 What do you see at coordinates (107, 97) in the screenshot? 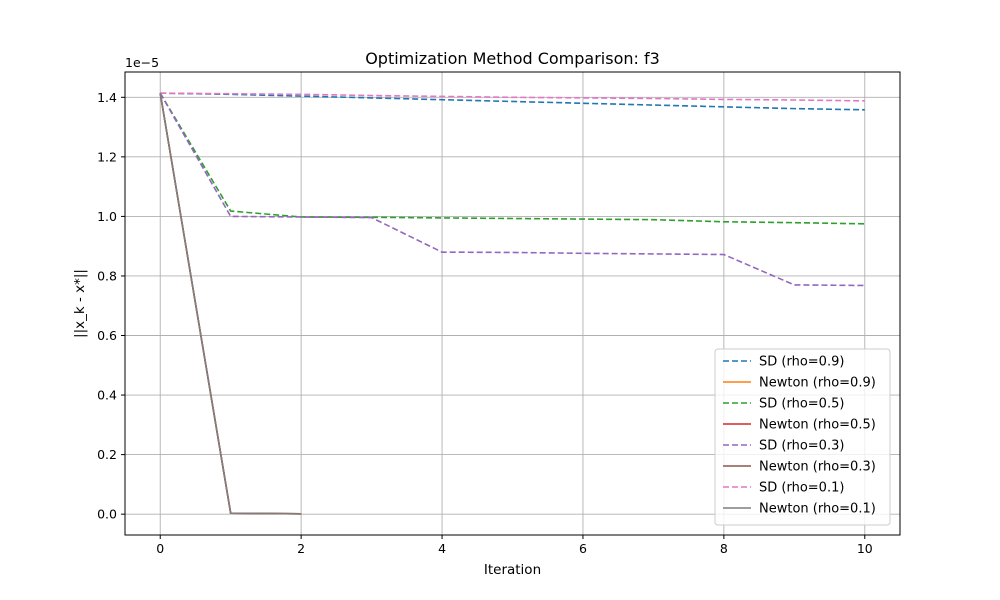
I see `y-tick-label: 1.4` at bounding box center [107, 97].